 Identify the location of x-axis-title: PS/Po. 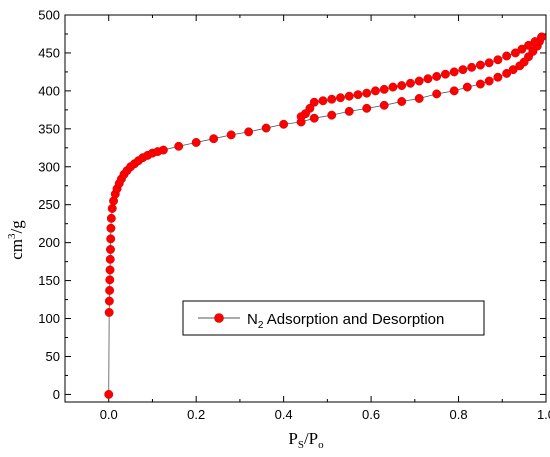
(306, 440).